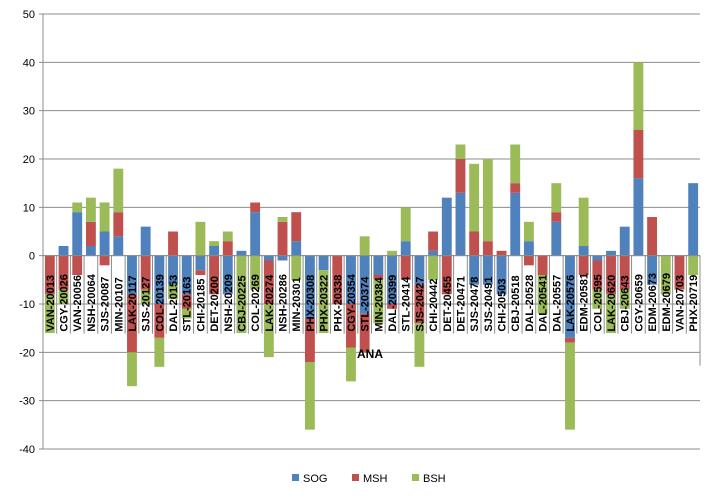  Describe the element at coordinates (680, 303) in the screenshot. I see `category-label: VAN-20703` at that location.